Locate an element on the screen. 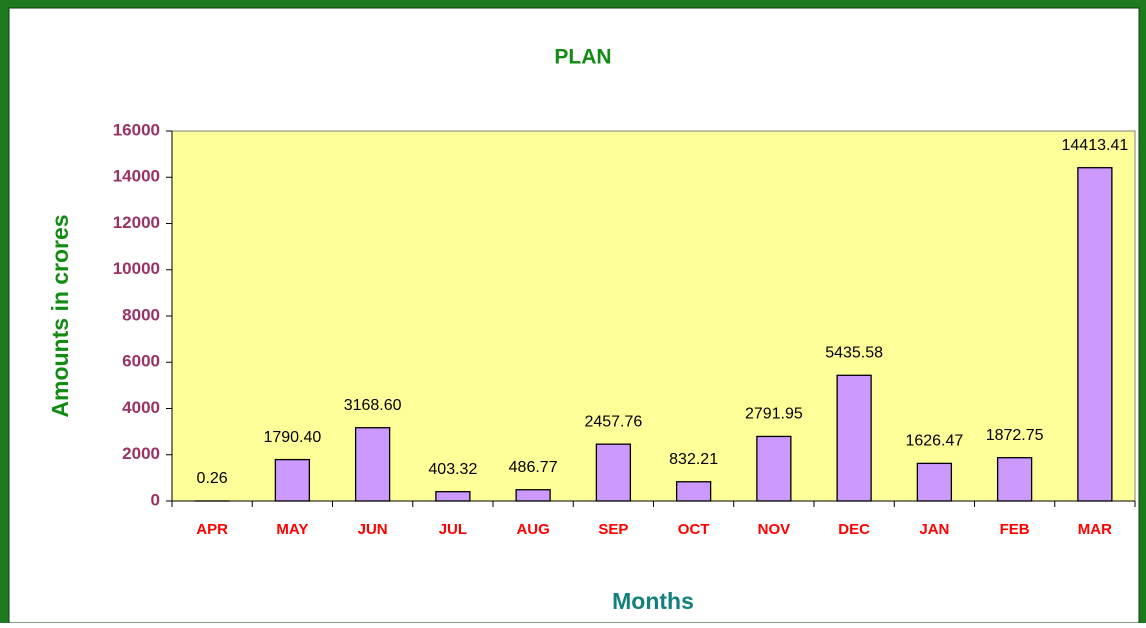 This screenshot has height=628, width=1146. value-label: 1790.40 is located at coordinates (292, 437).